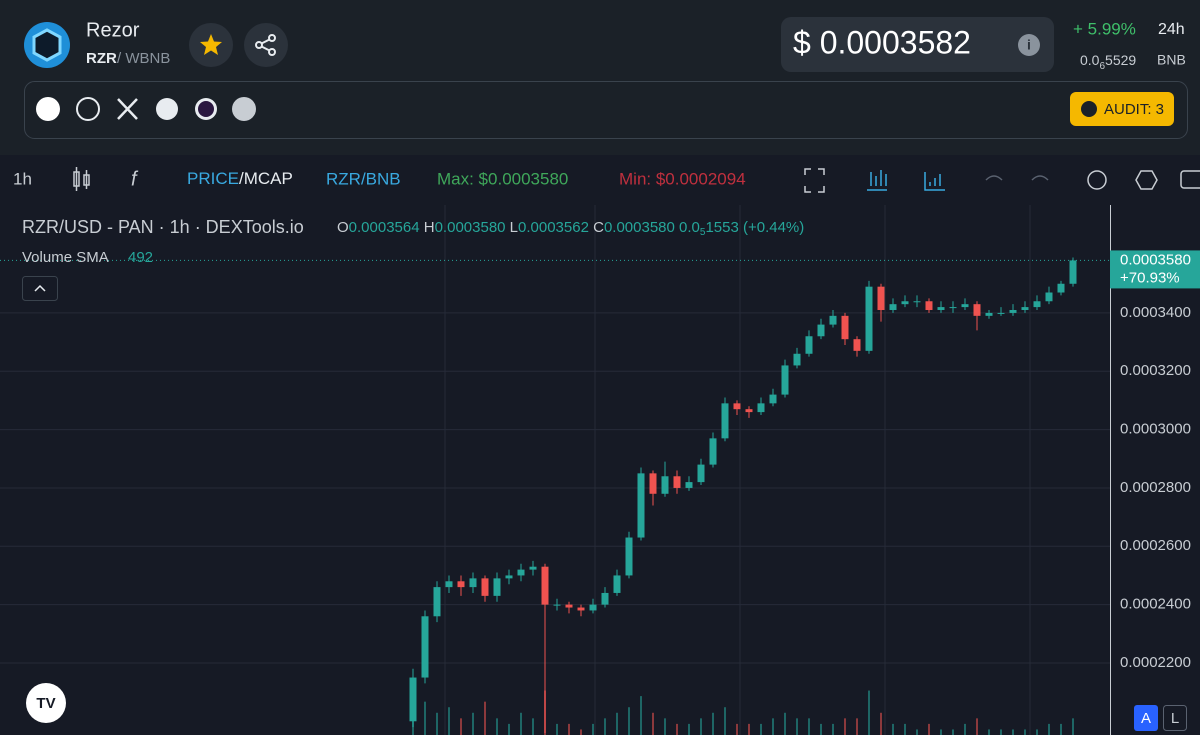  Describe the element at coordinates (88, 109) in the screenshot. I see `link-website` at that location.